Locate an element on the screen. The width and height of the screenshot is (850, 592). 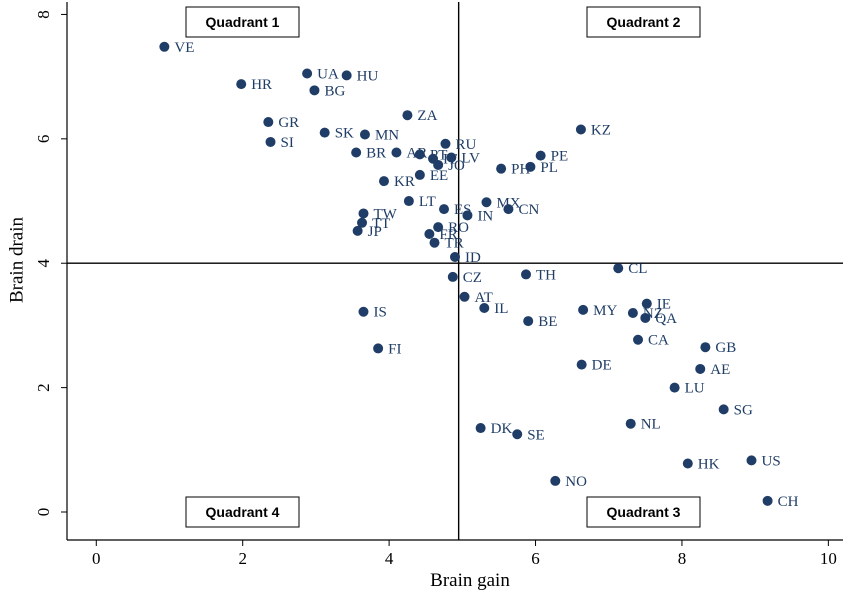
data-point-group: NL is located at coordinates (643, 425).